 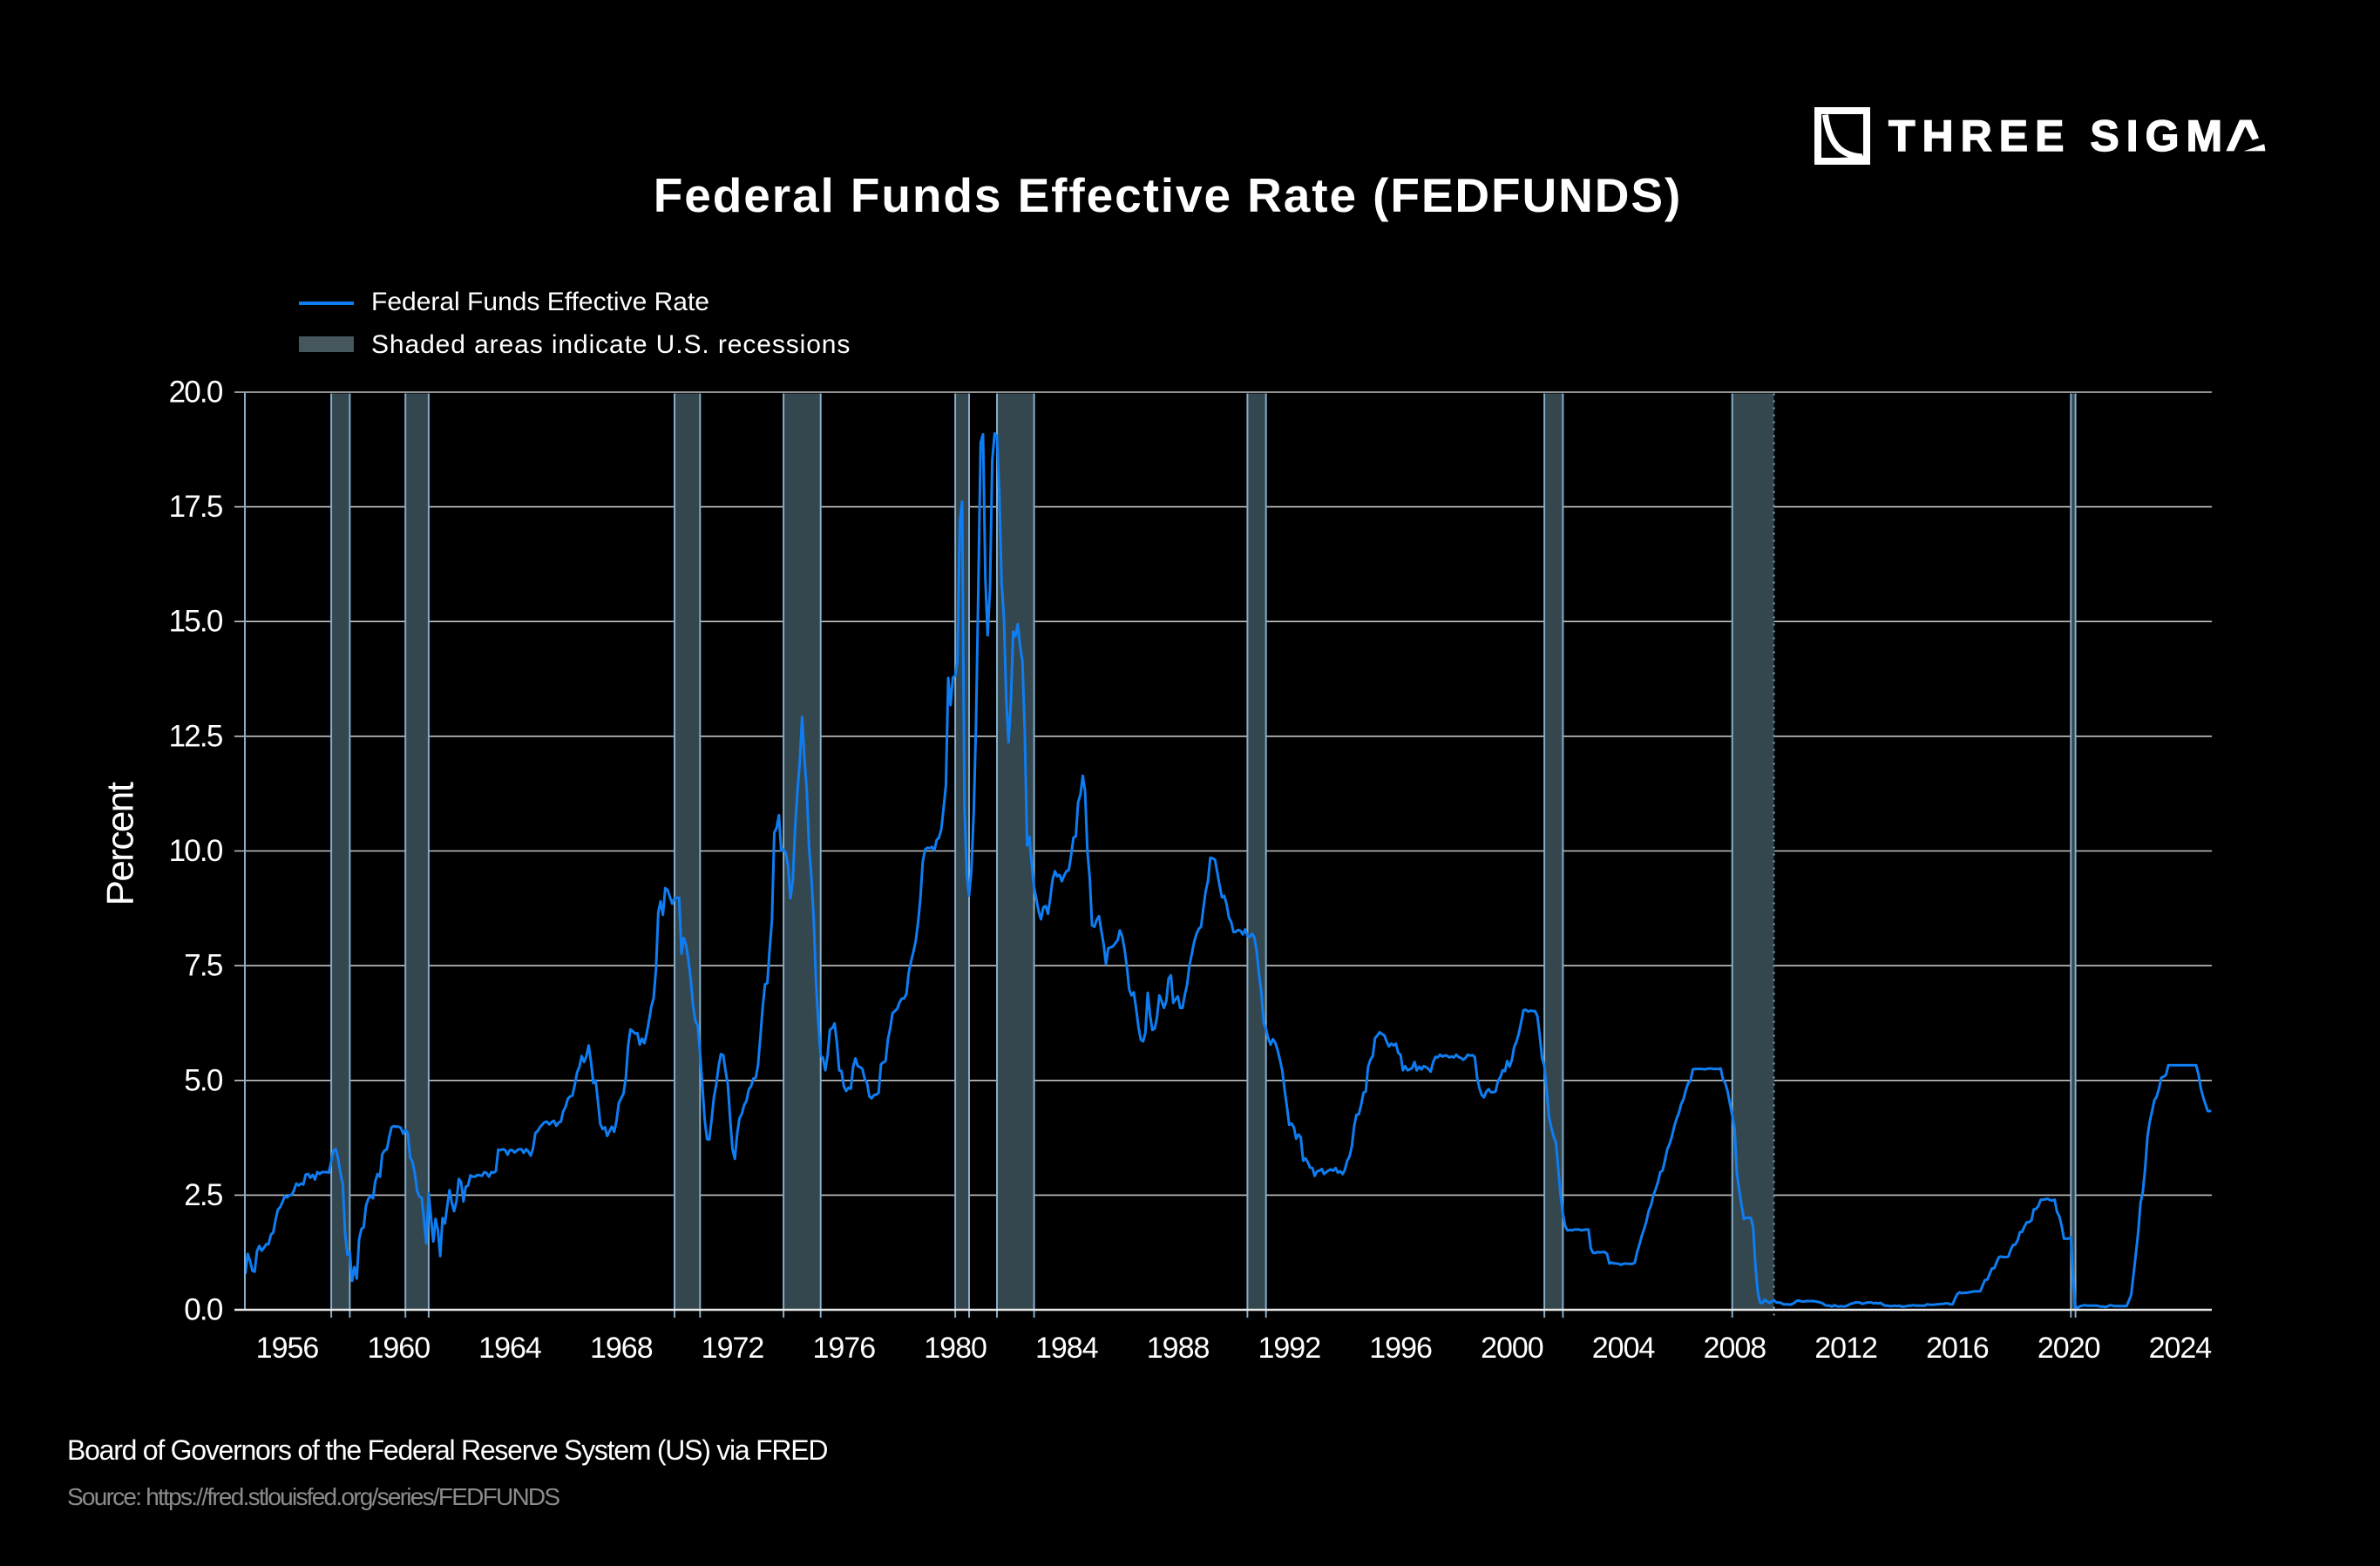 What do you see at coordinates (120, 843) in the screenshot?
I see `svg-text: Percent` at bounding box center [120, 843].